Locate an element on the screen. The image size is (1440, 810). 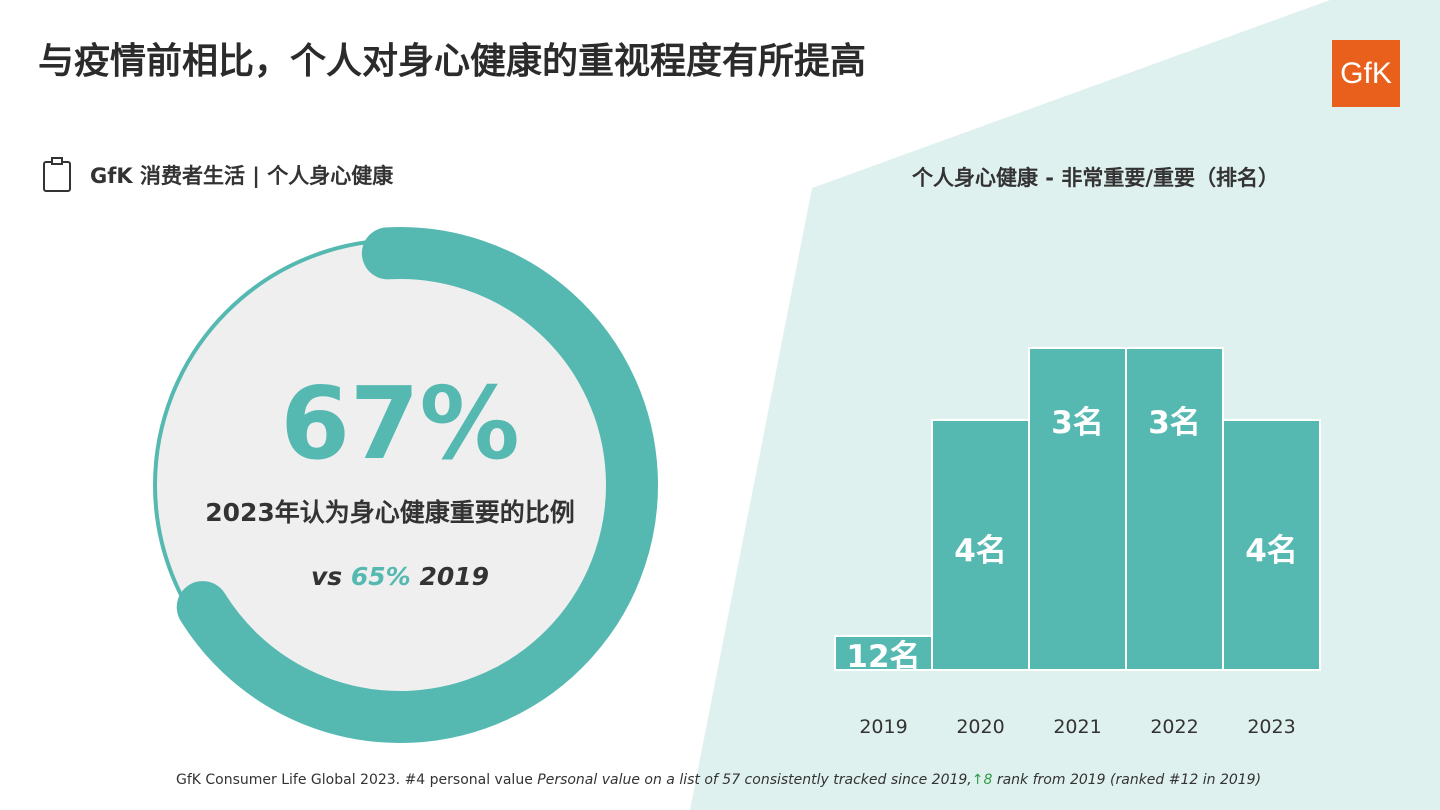
x-tick-label: 2022 is located at coordinates (1174, 727).